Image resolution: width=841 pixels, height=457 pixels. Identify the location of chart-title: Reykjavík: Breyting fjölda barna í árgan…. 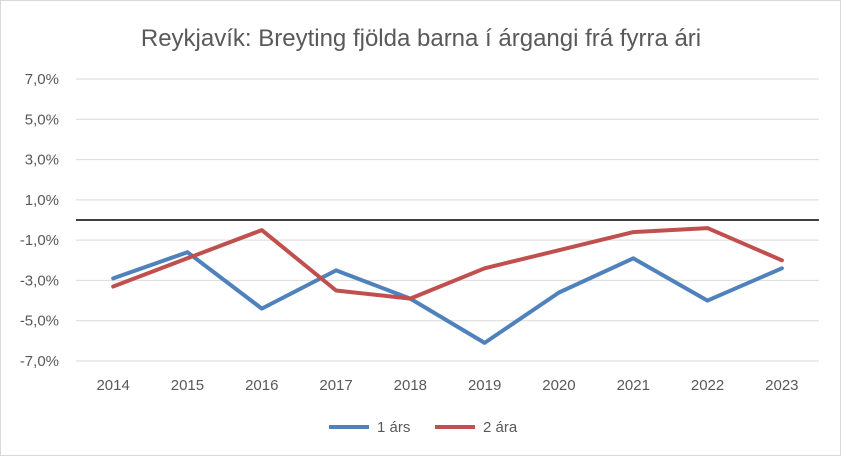
(421, 38).